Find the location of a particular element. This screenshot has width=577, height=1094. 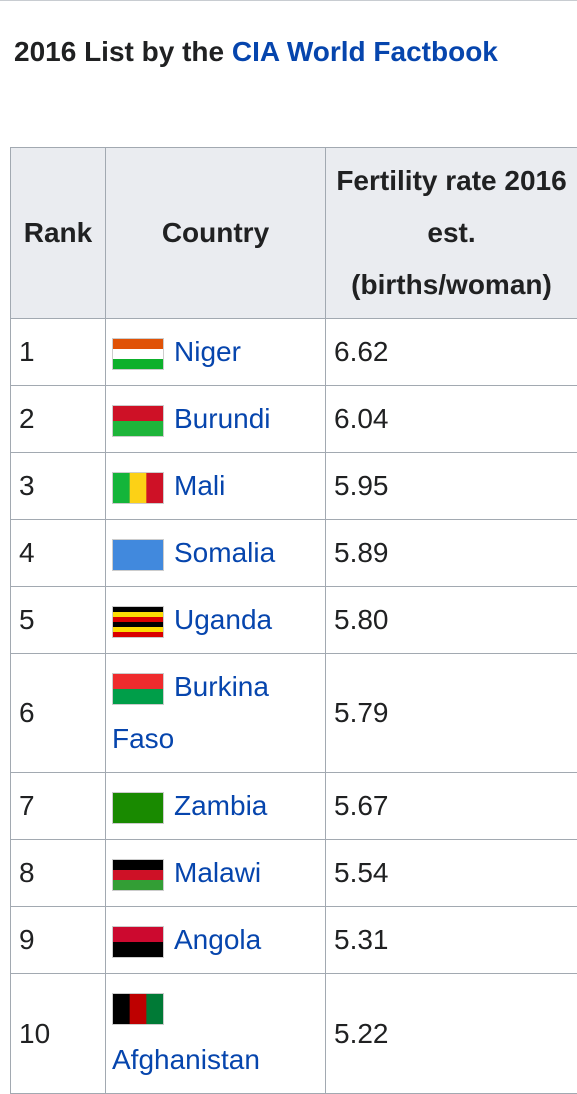

rate-cell: 5.79 is located at coordinates (451, 713).